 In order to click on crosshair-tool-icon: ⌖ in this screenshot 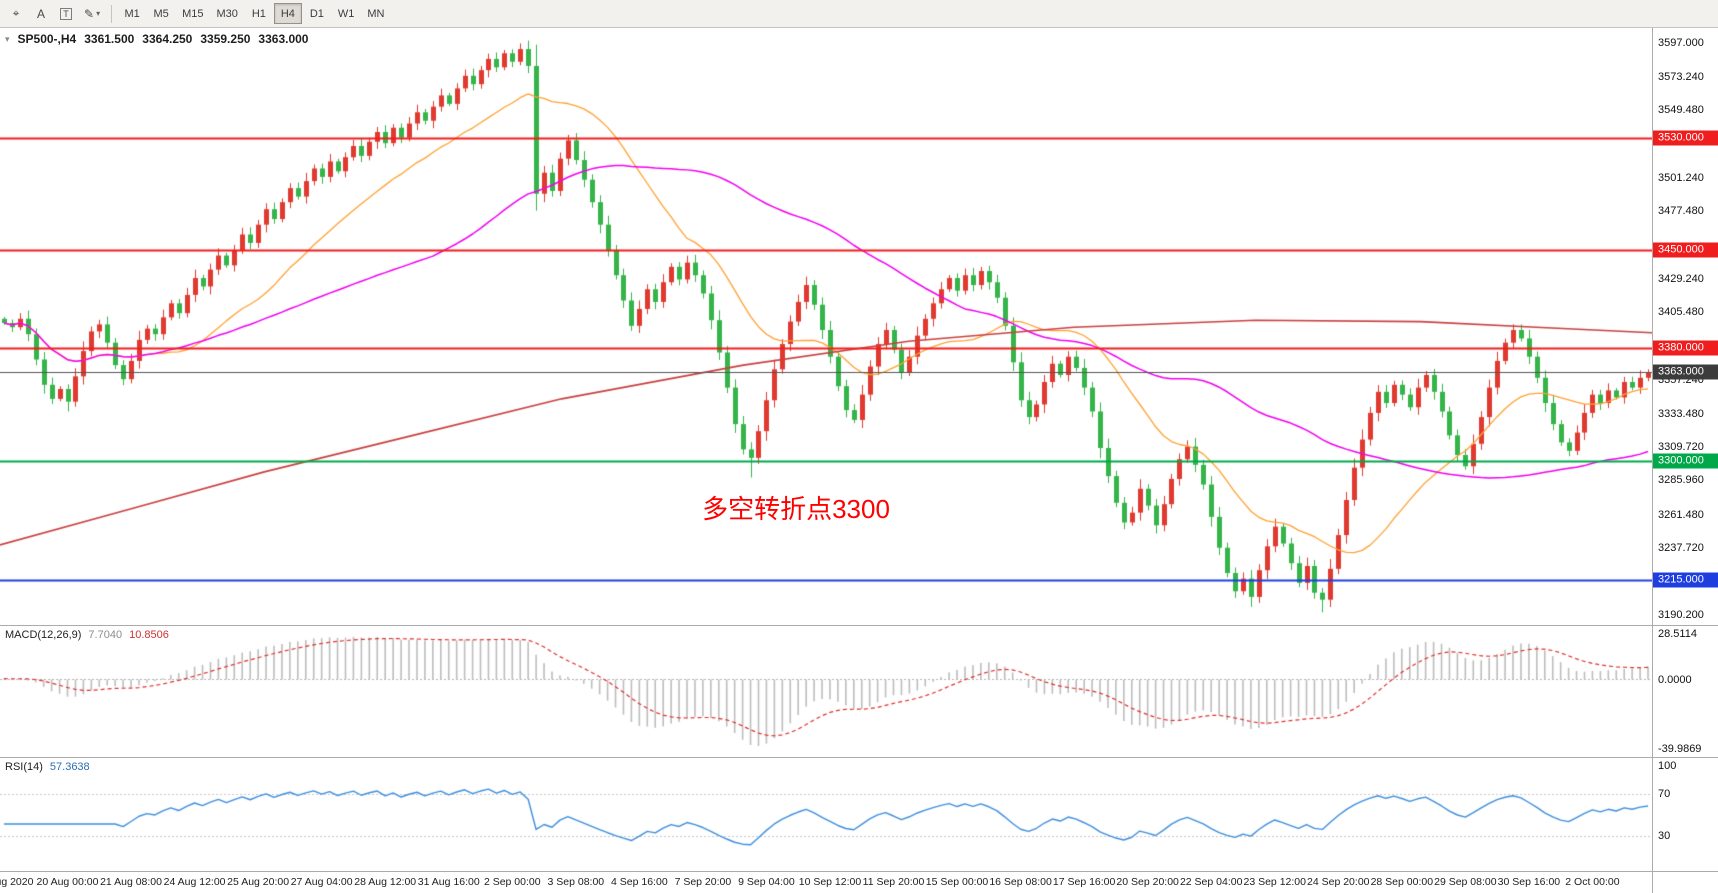, I will do `click(16, 13)`.